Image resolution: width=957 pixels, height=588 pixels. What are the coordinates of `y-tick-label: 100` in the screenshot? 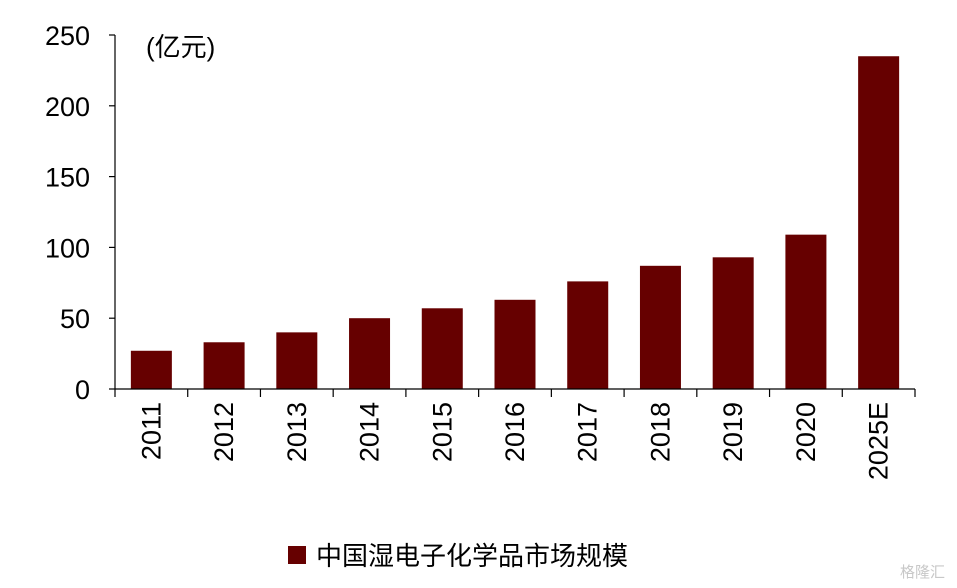 It's located at (67, 248).